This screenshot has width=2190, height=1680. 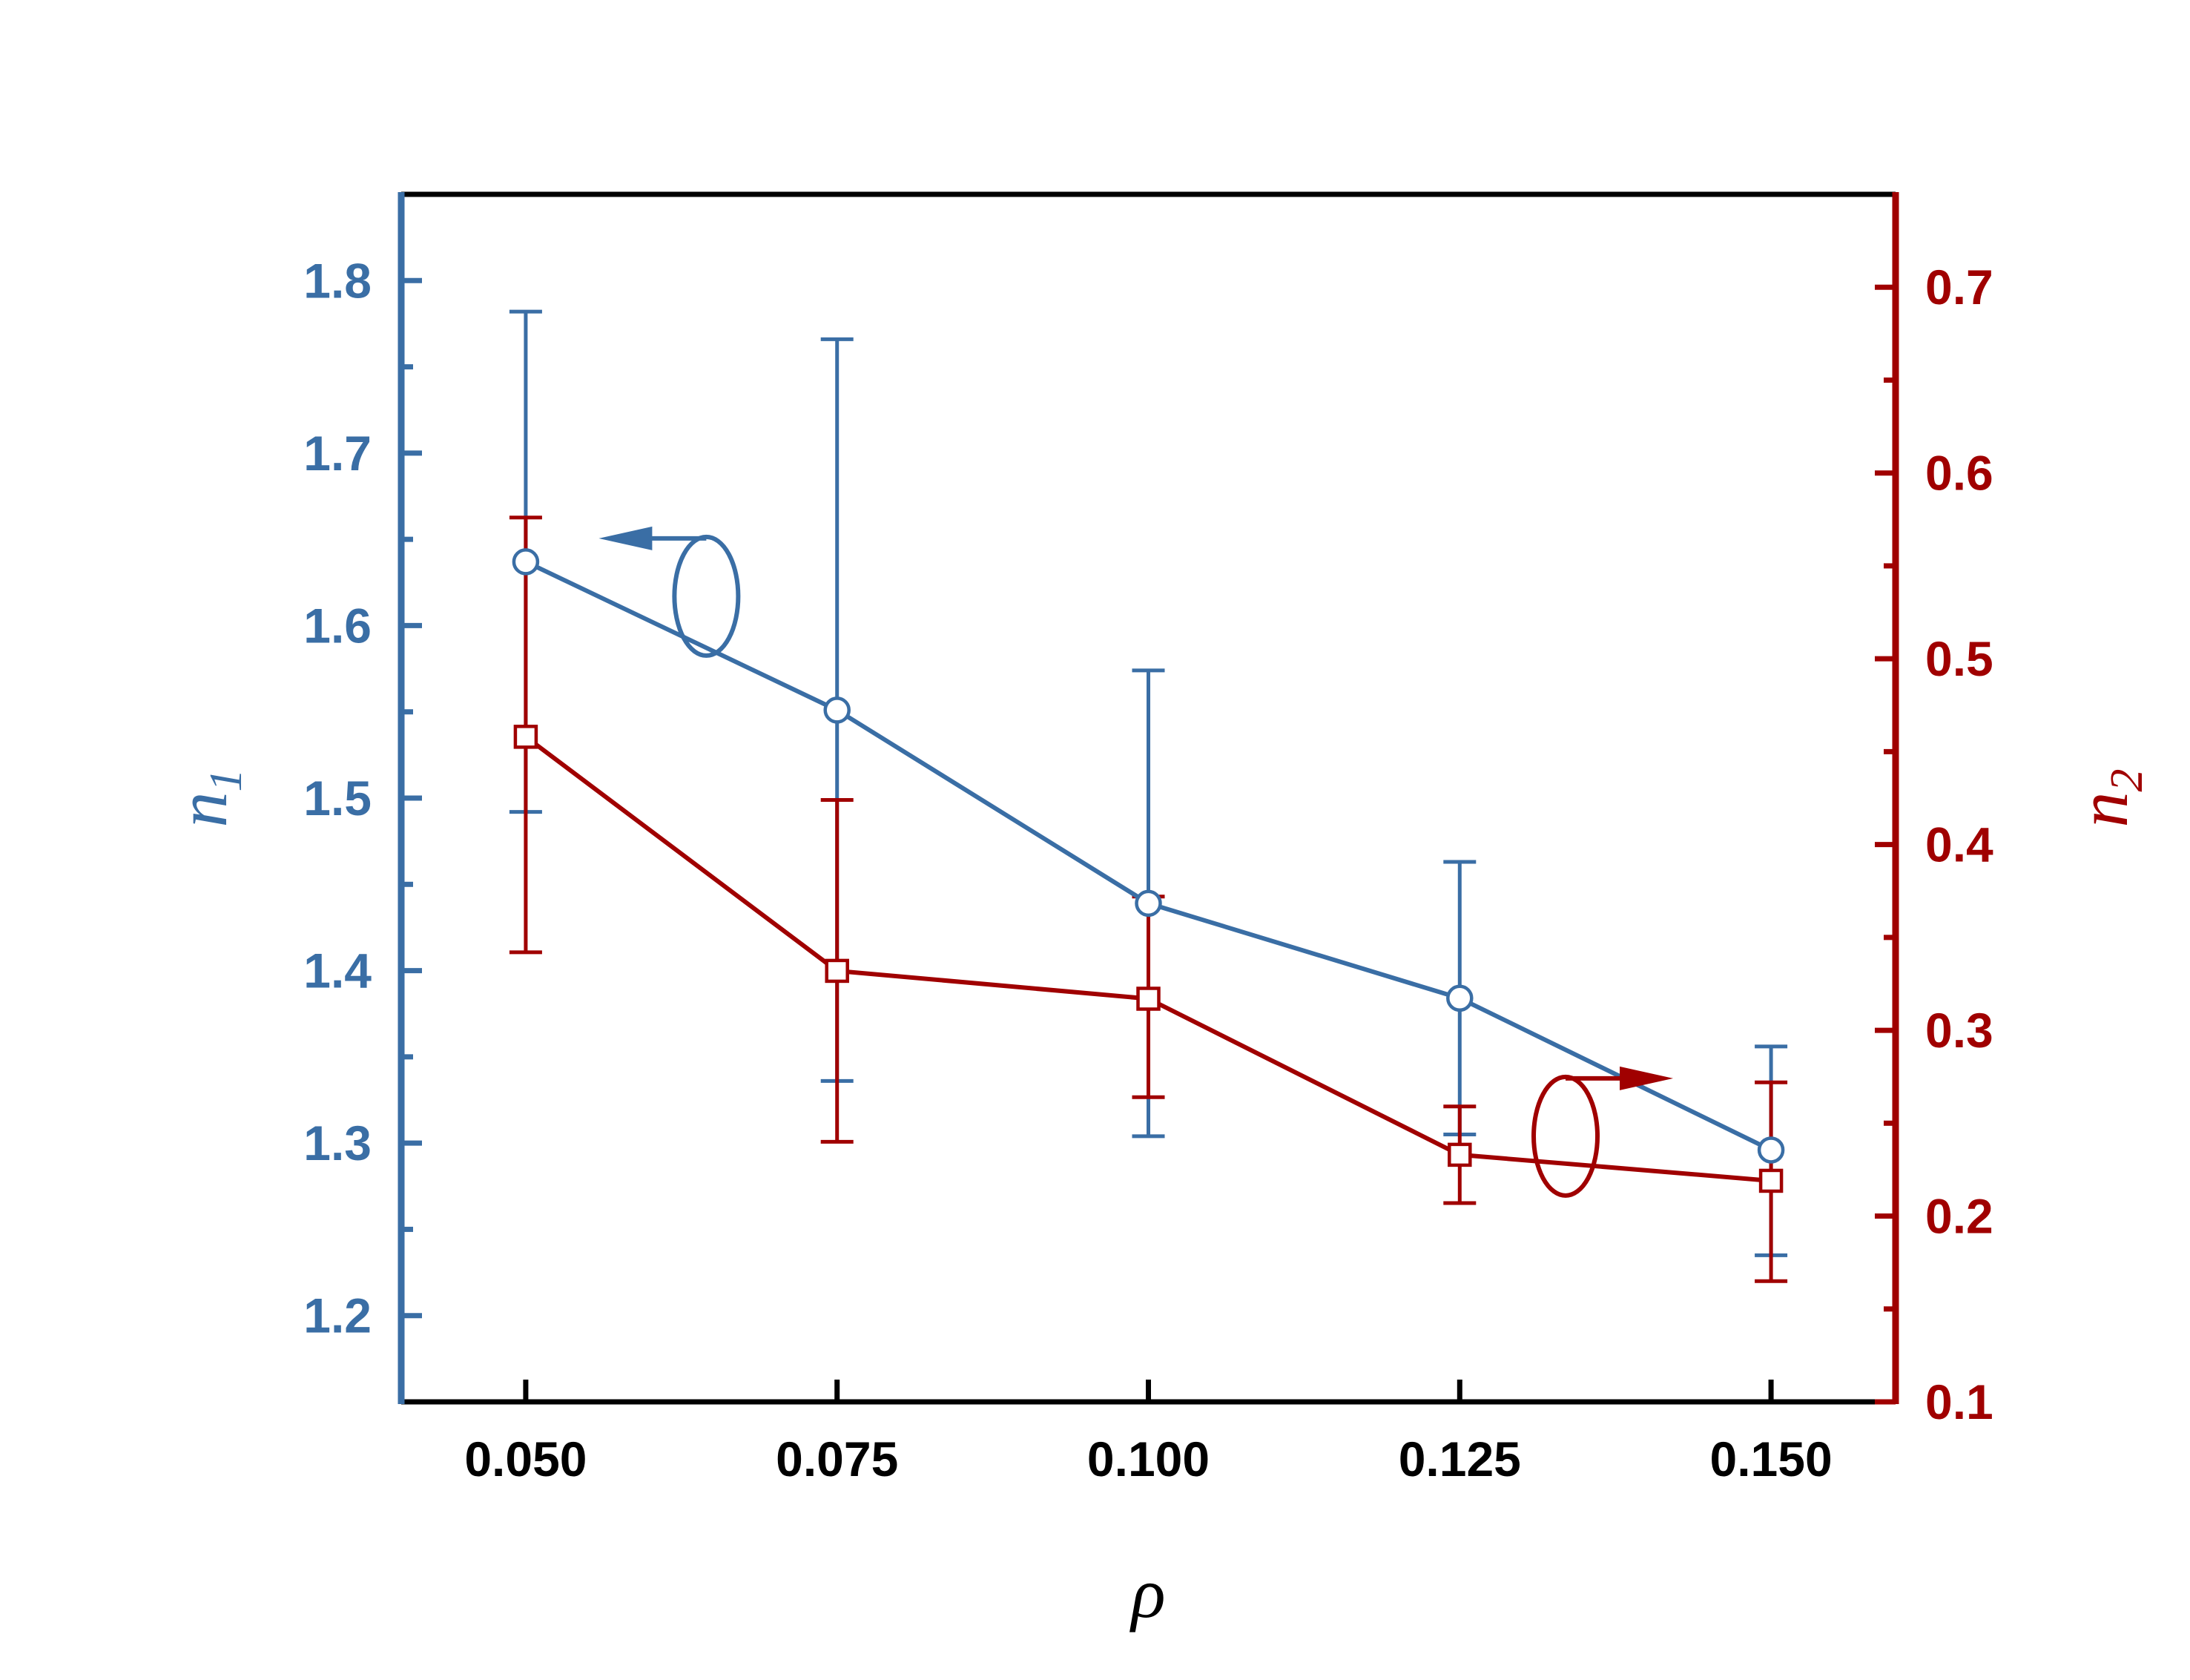 What do you see at coordinates (1959, 1402) in the screenshot?
I see `right-y-tick-label: 0.1` at bounding box center [1959, 1402].